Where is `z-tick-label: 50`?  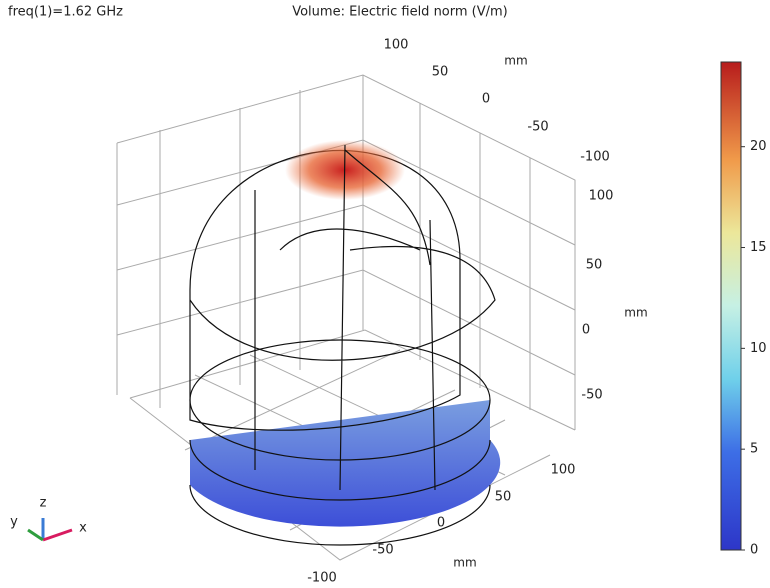 z-tick-label: 50 is located at coordinates (594, 265).